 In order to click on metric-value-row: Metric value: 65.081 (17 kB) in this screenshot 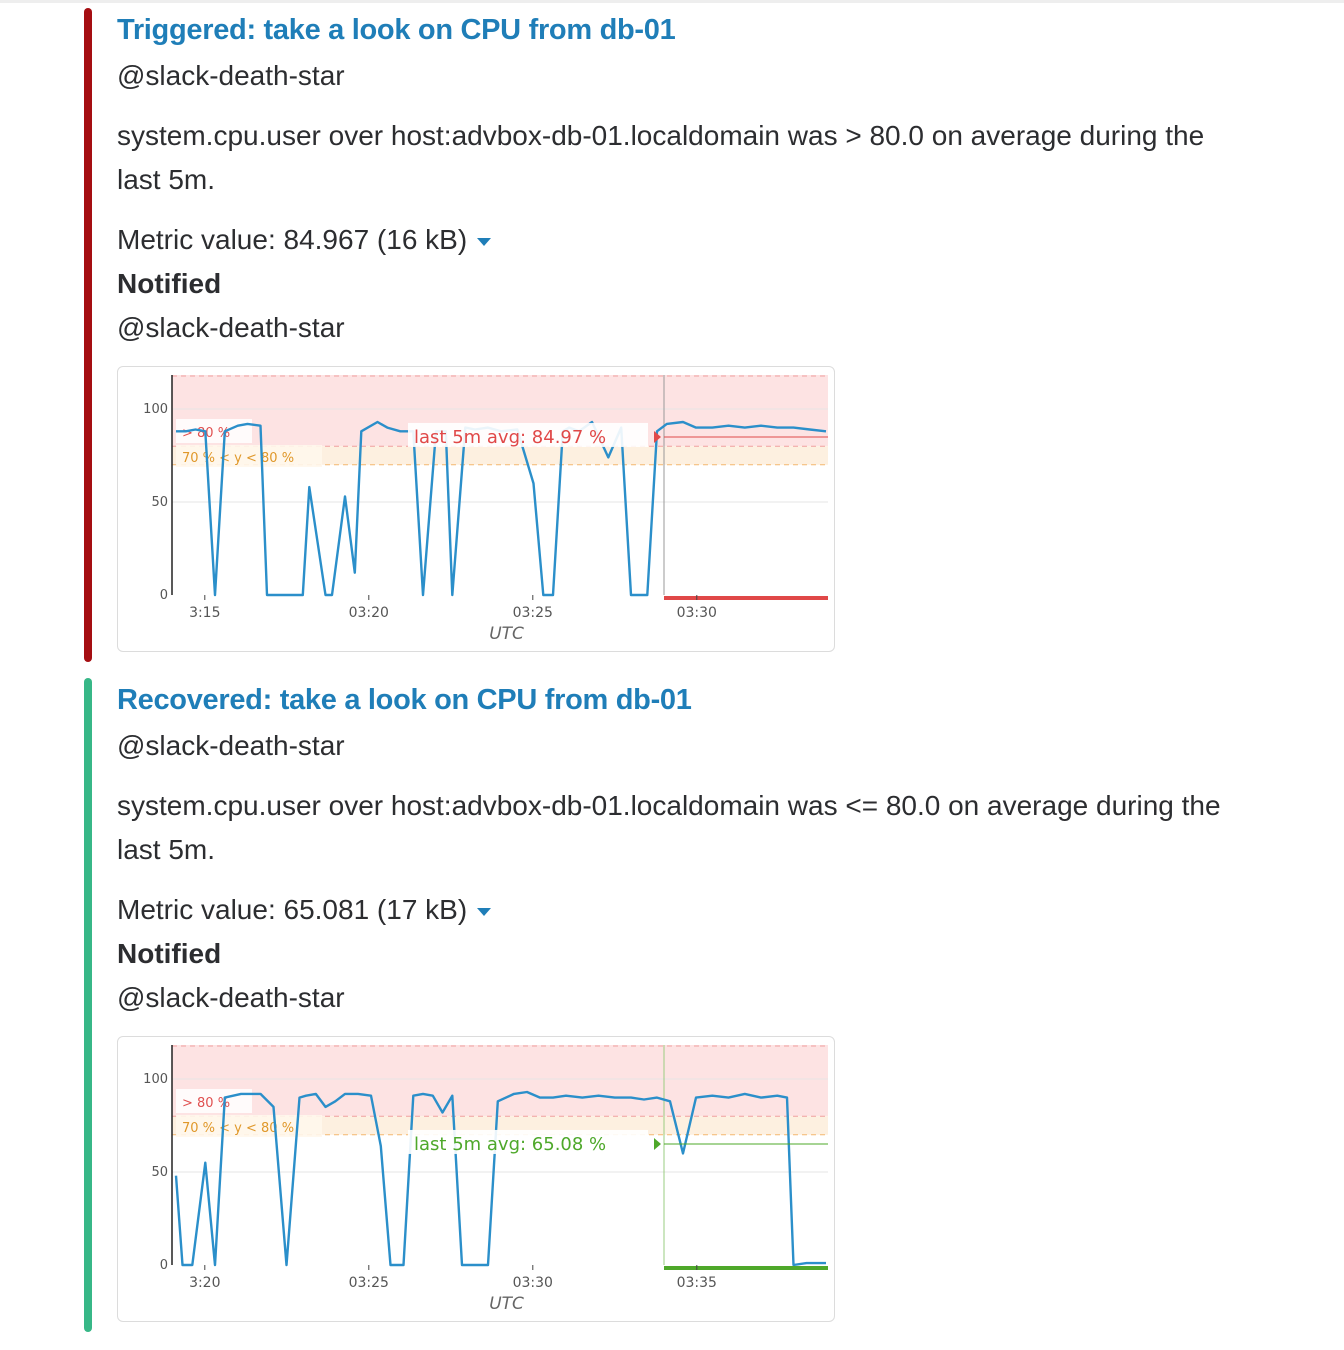, I will do `click(304, 910)`.